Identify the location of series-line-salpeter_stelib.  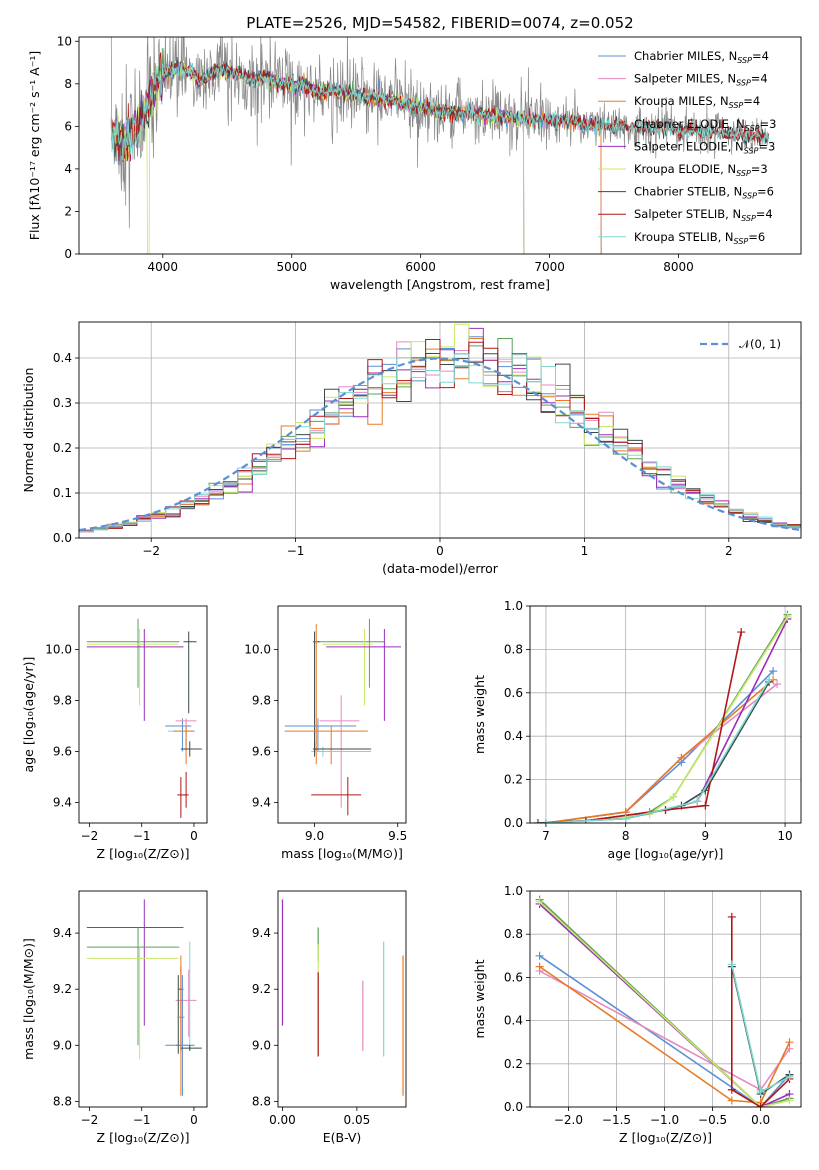
(761, 1011).